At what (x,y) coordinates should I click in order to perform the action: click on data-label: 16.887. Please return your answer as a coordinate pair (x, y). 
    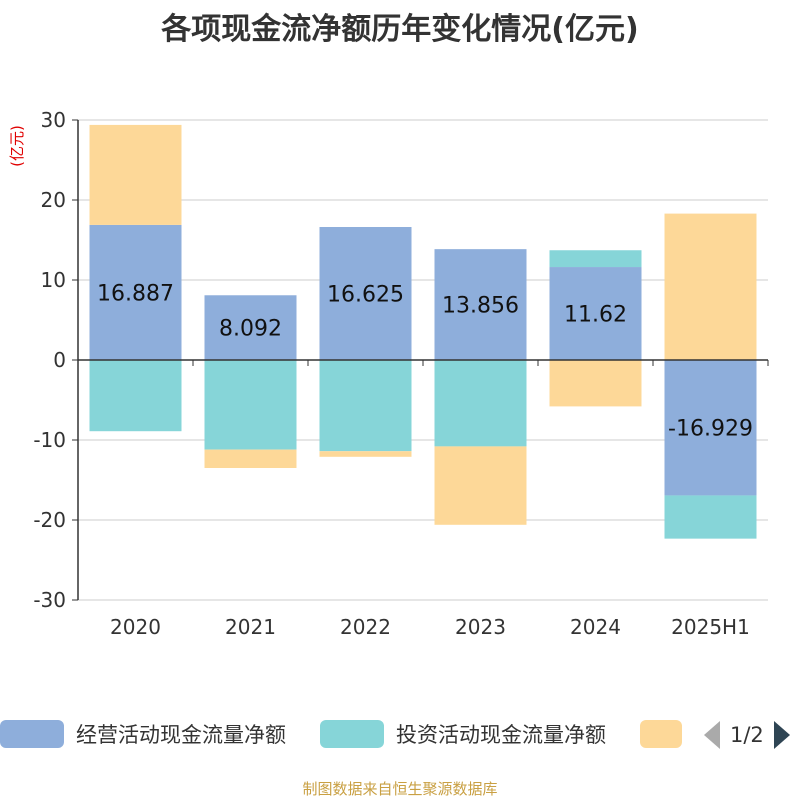
    Looking at the image, I should click on (135, 293).